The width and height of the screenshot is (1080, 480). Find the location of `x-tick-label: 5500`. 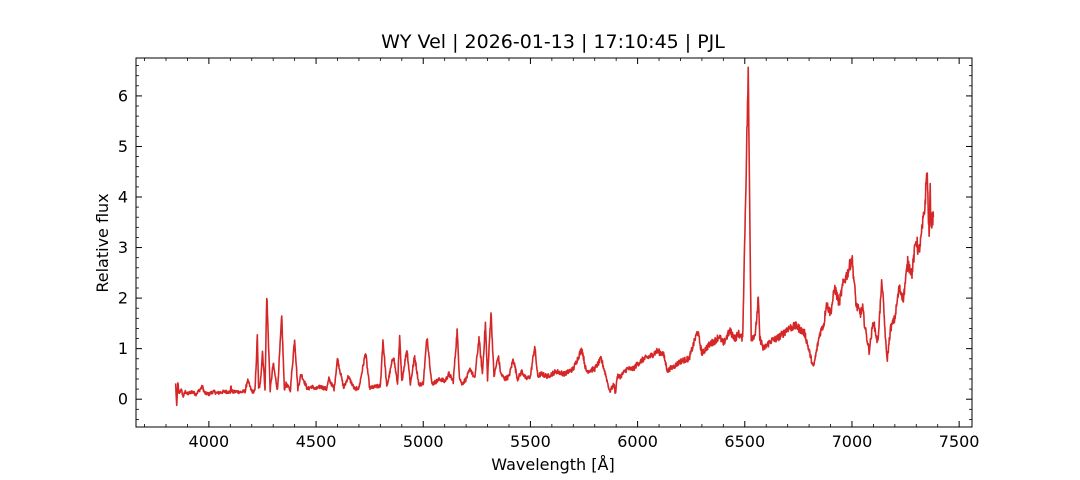

x-tick-label: 5500 is located at coordinates (530, 441).